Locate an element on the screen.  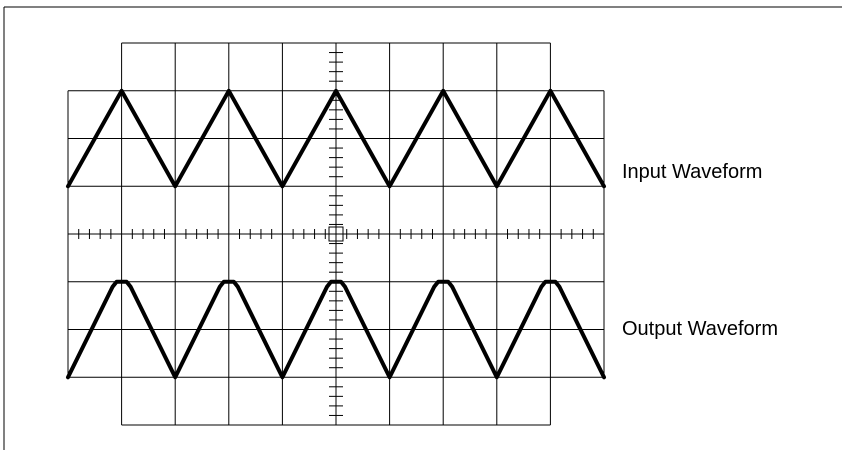
output-waveform is located at coordinates (336, 329).